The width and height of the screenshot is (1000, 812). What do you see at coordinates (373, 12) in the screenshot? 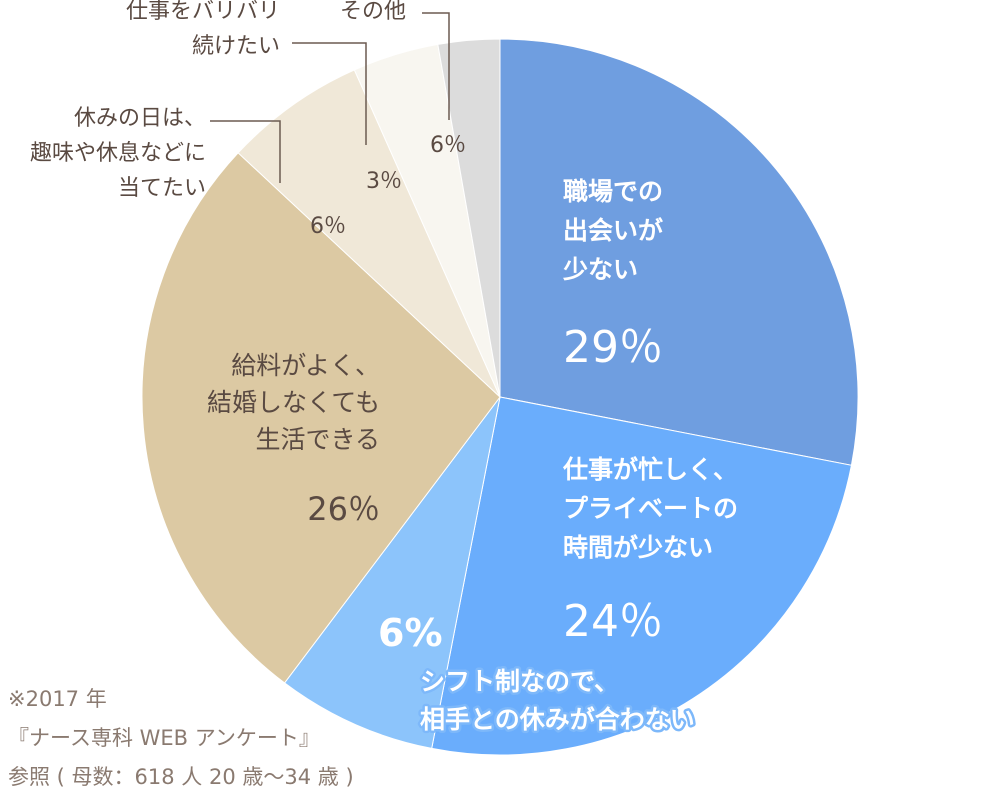
I see `slice-7-label: その他` at bounding box center [373, 12].